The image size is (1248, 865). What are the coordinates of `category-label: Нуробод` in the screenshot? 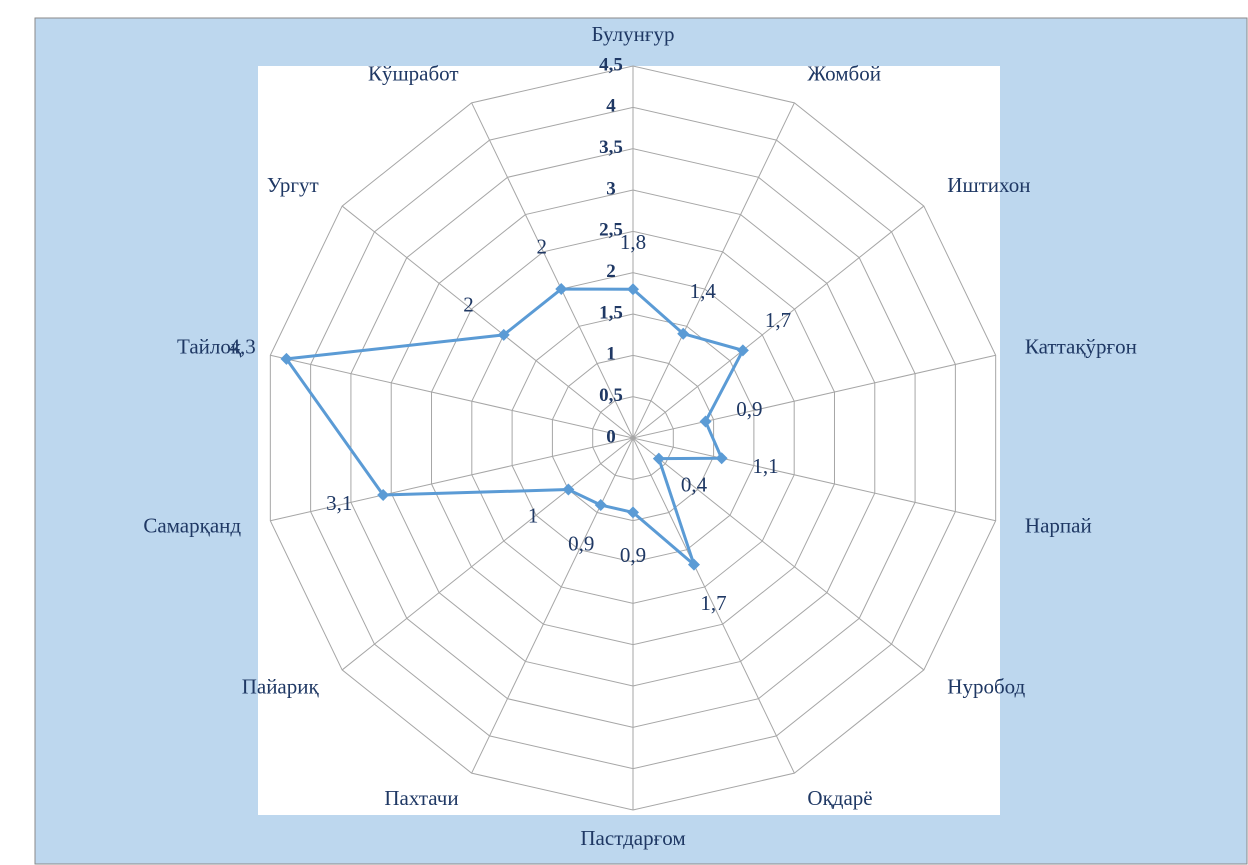 It's located at (986, 686).